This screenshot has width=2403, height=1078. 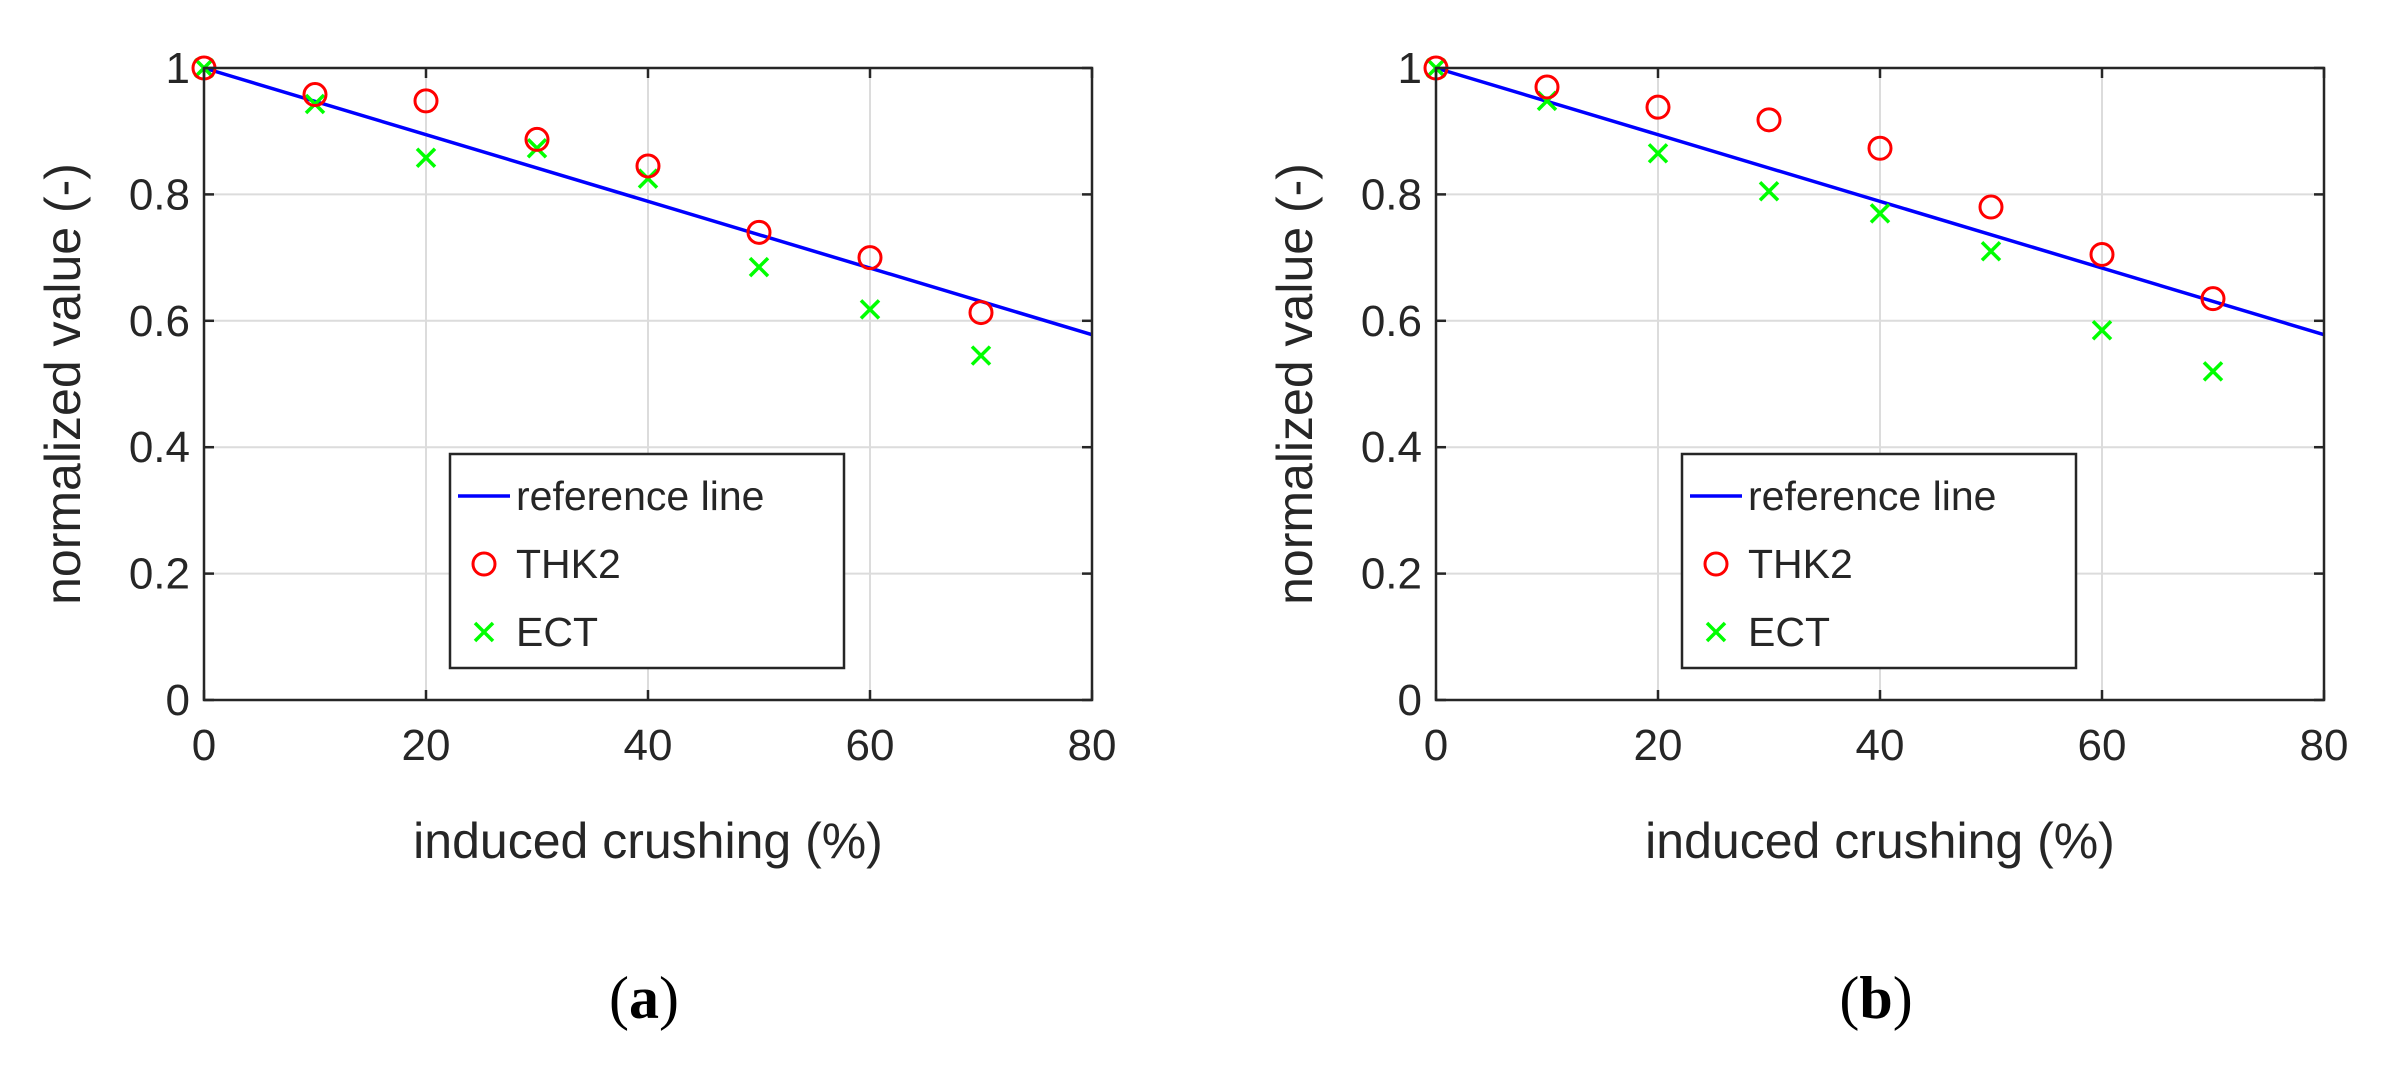 I want to click on panel-label: (a), so click(x=644, y=998).